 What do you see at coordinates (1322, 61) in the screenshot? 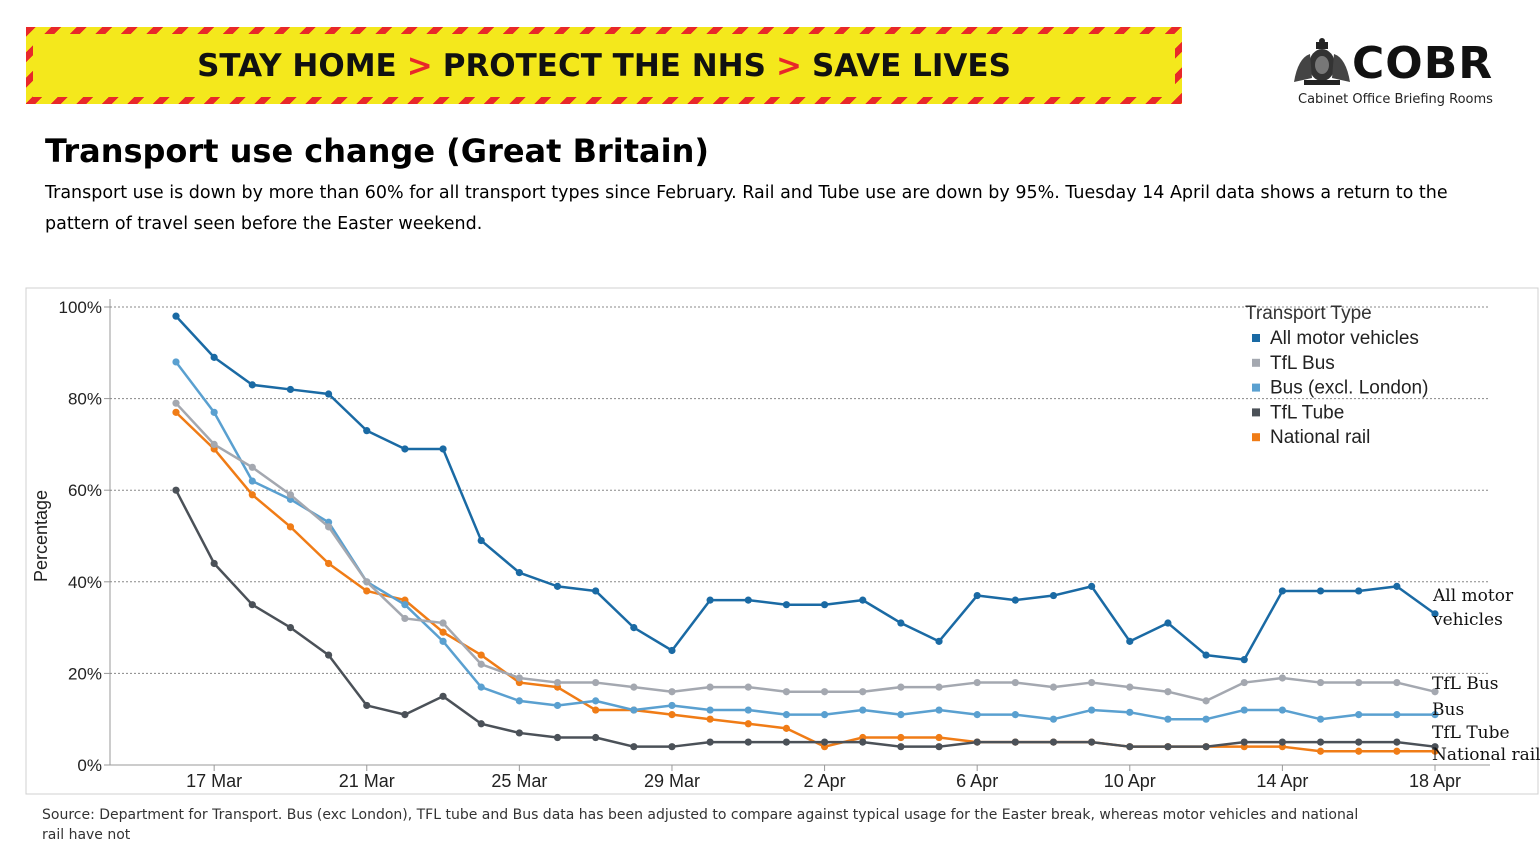
I see `royal-crest-icon` at bounding box center [1322, 61].